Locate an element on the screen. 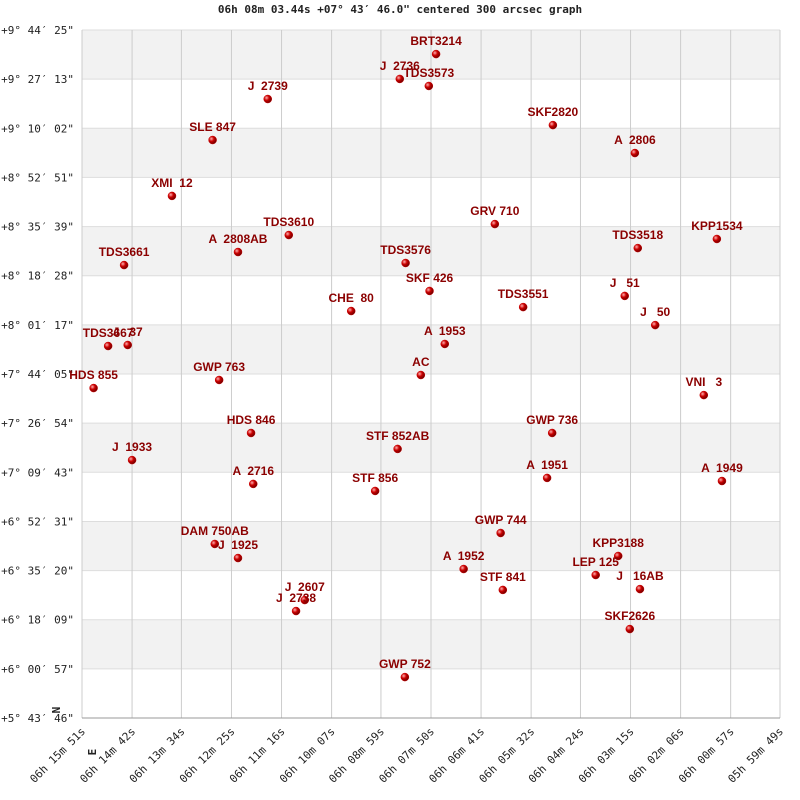 This screenshot has height=800, width=800. star-label: GWP 763 is located at coordinates (219, 367).